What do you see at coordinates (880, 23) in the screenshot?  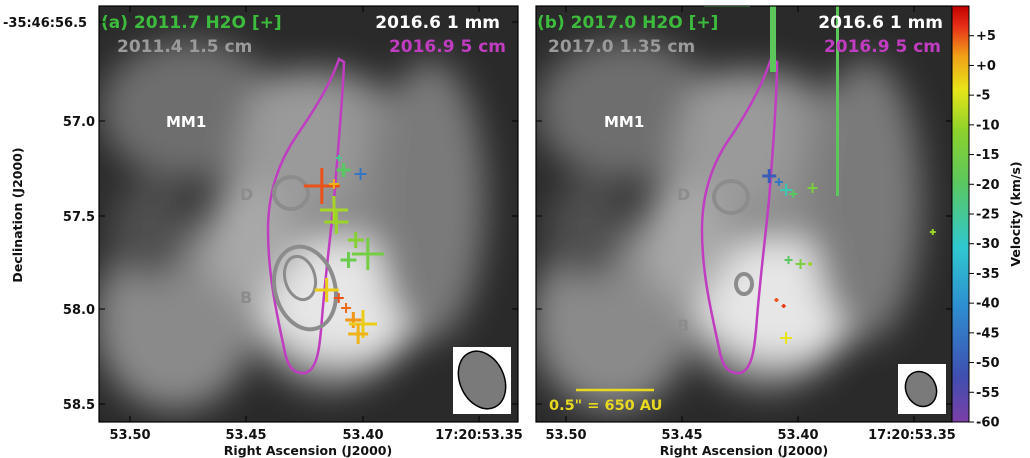 I see `panel-b-1mm-label: 2016.6 1 mm` at bounding box center [880, 23].